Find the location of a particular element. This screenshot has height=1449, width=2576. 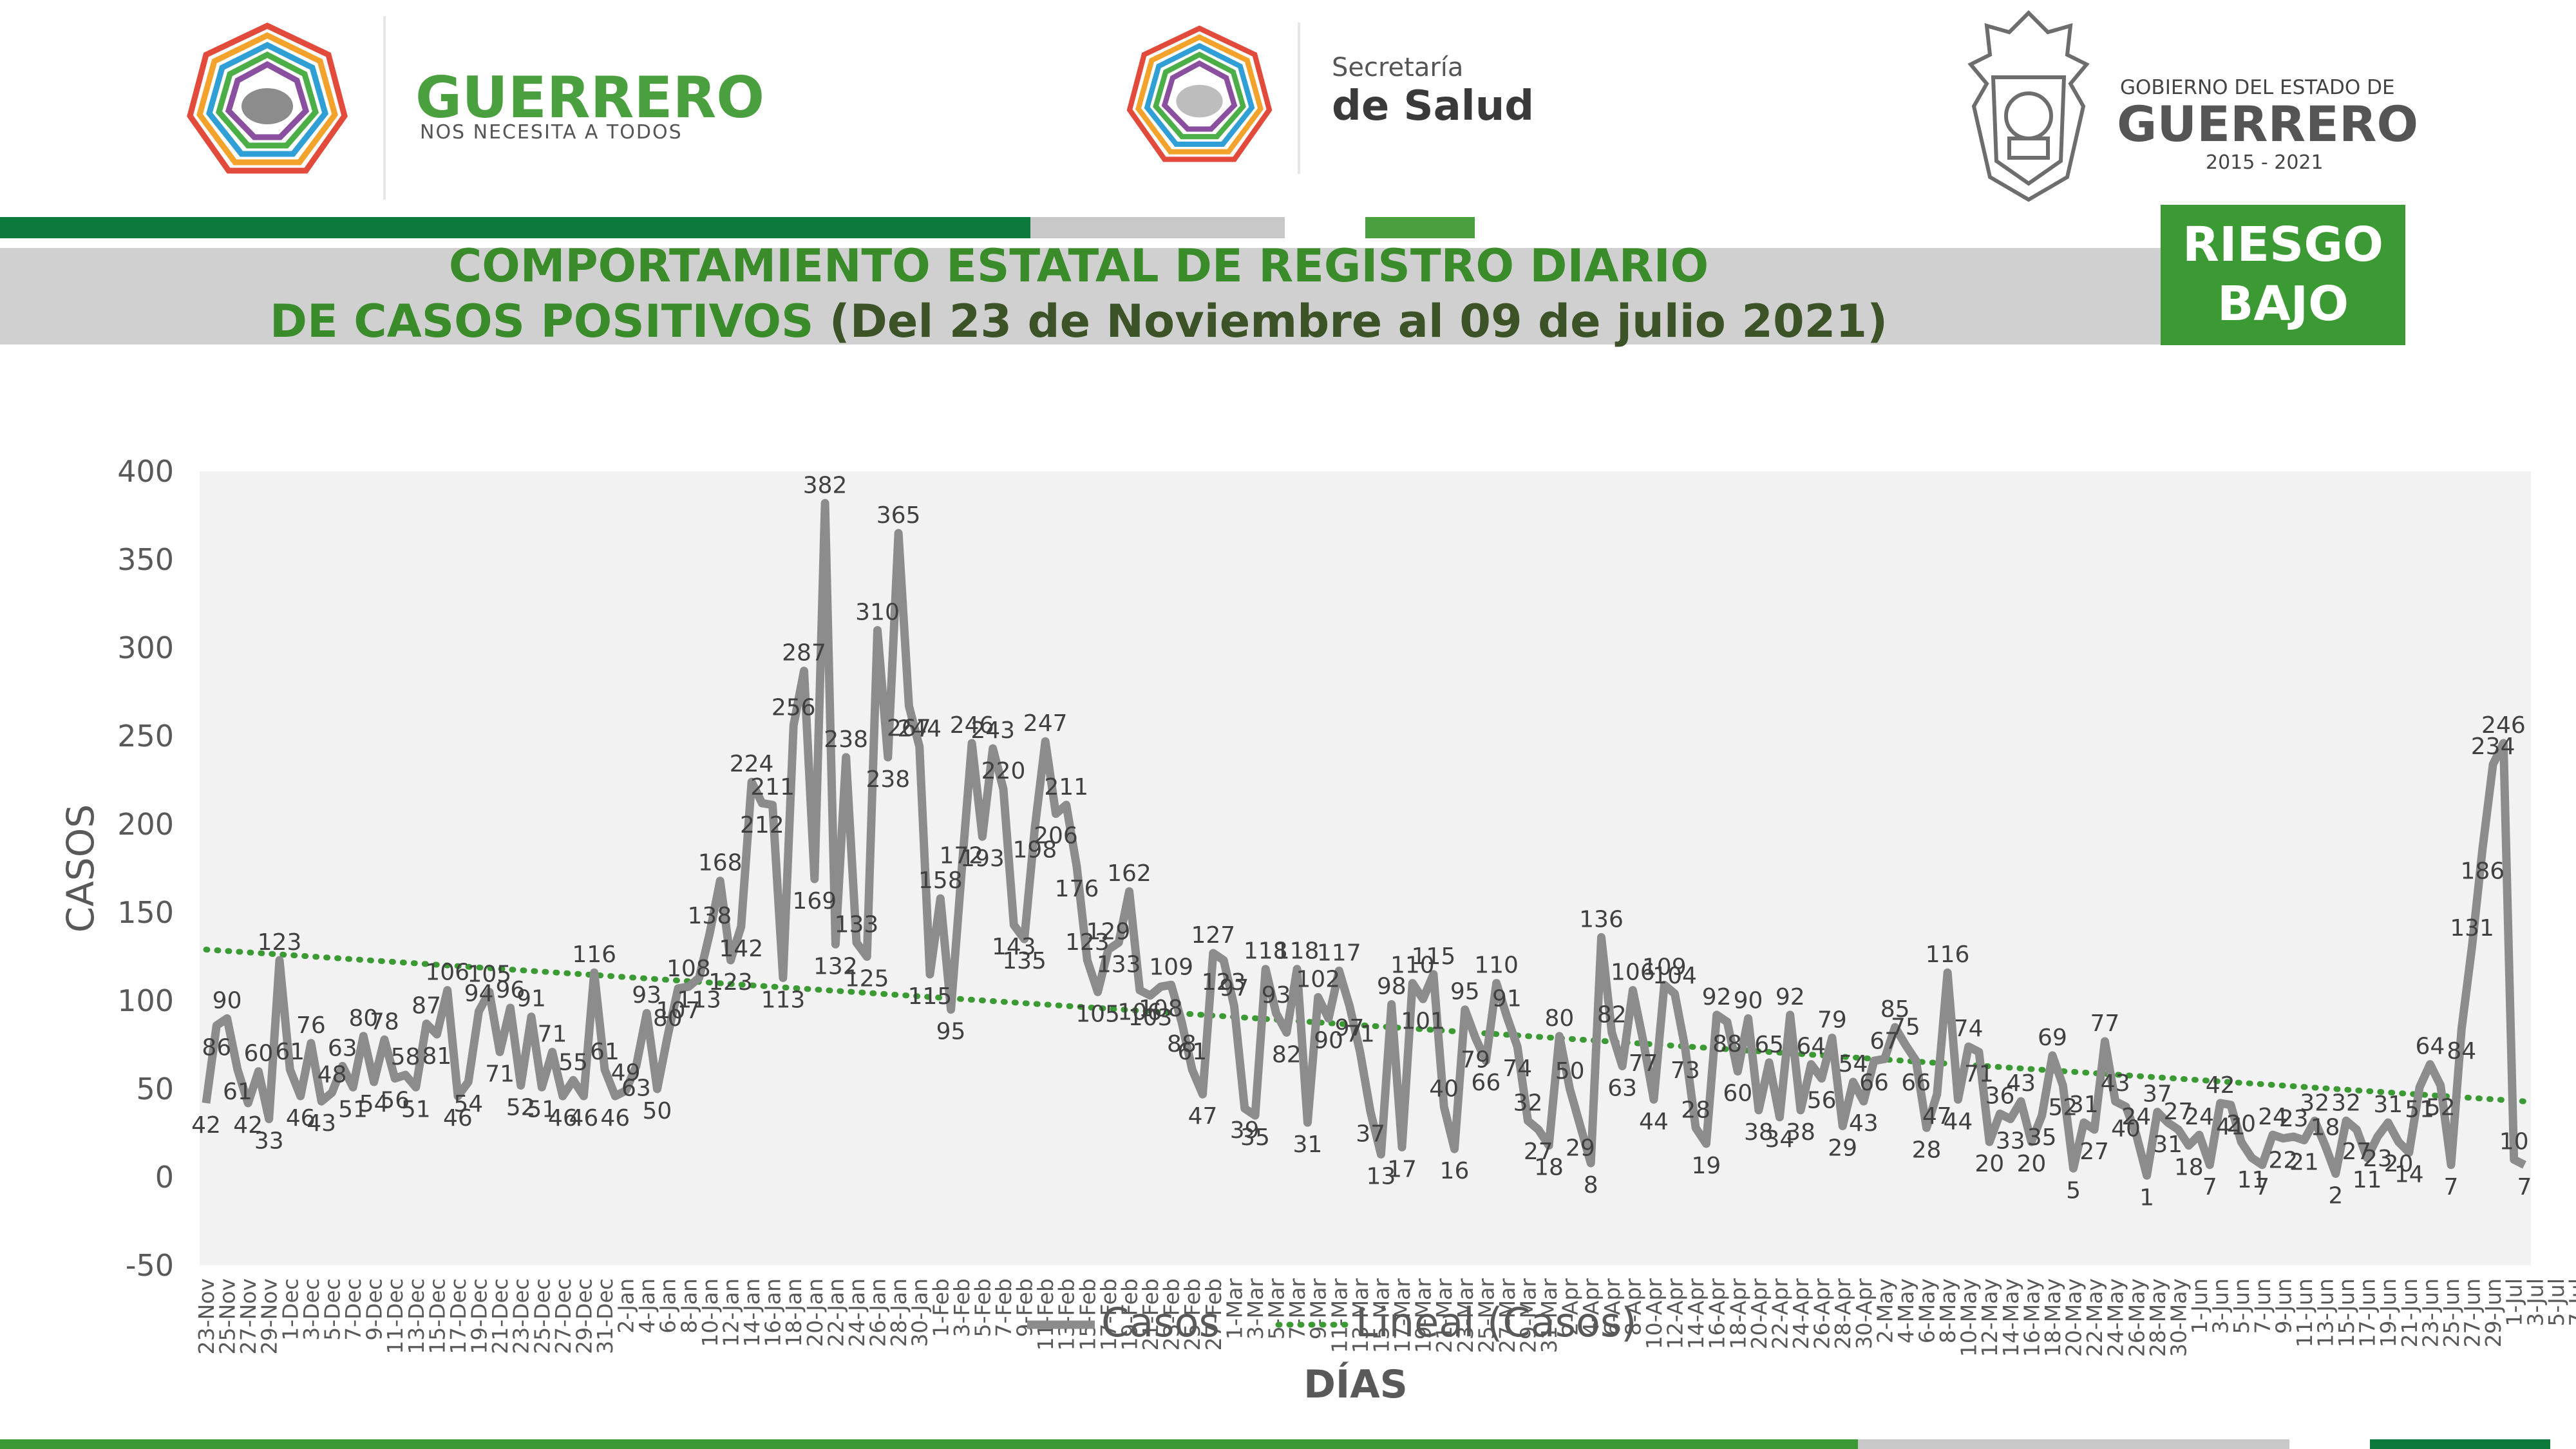

data-label: 105 is located at coordinates (489, 974).